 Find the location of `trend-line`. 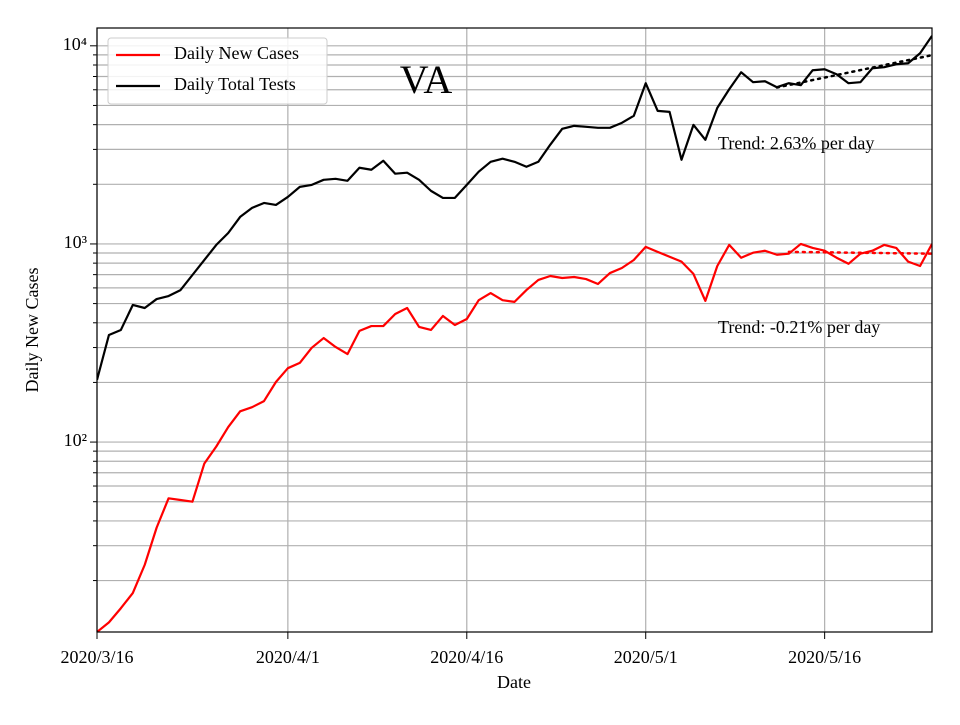

trend-line is located at coordinates (853, 71).